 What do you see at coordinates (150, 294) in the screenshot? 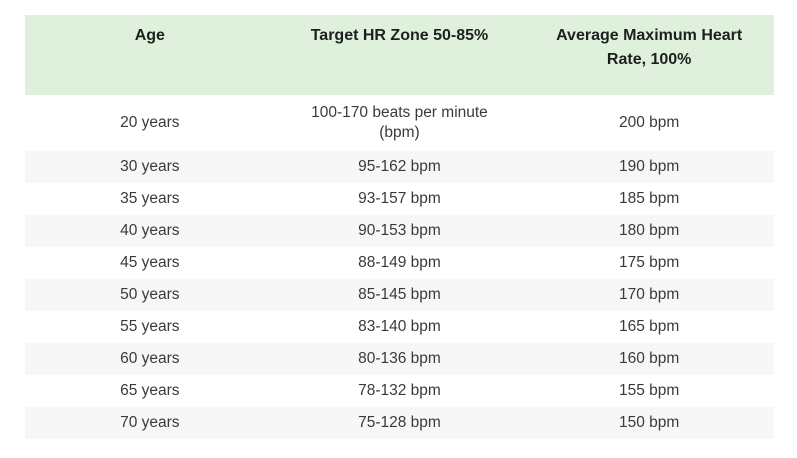
I see `table-cell: 50 years` at bounding box center [150, 294].